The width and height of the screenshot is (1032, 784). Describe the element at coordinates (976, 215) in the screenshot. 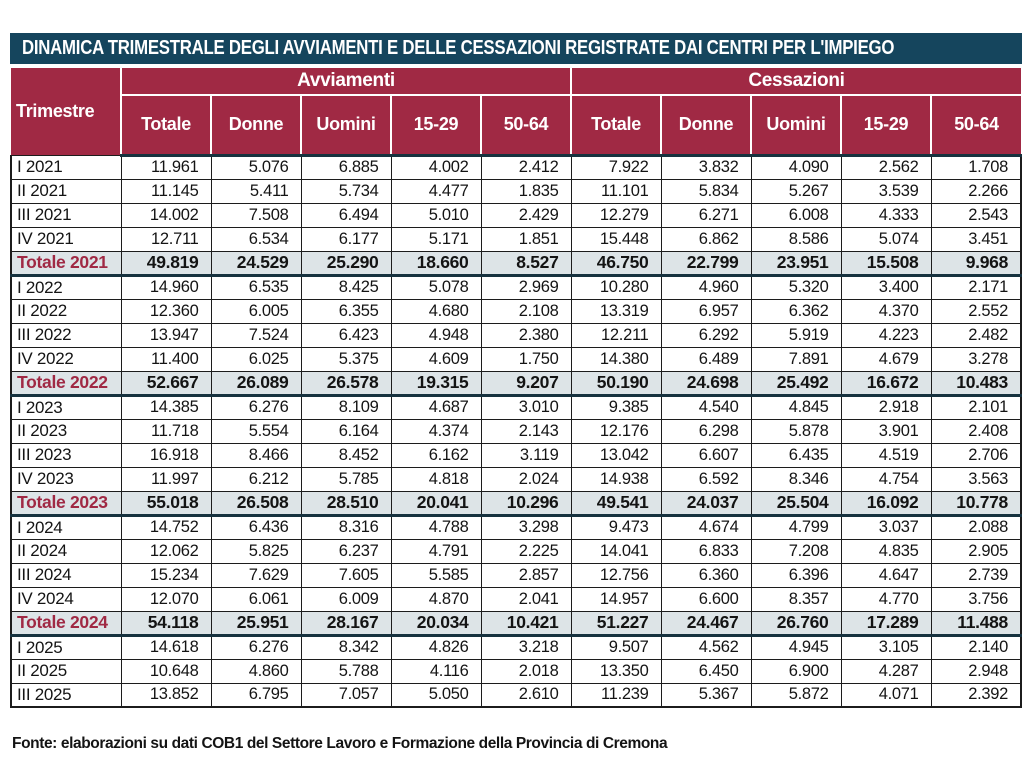

I see `value-cell: 2.543` at that location.